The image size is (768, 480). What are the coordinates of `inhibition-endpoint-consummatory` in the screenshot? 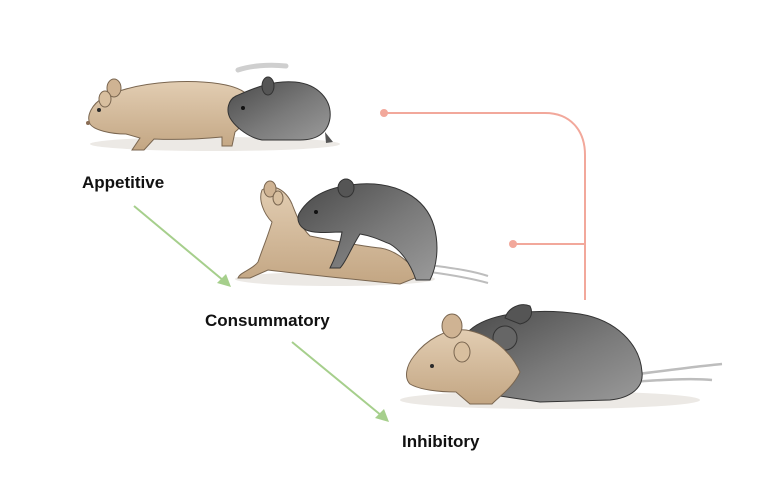 It's located at (513, 244).